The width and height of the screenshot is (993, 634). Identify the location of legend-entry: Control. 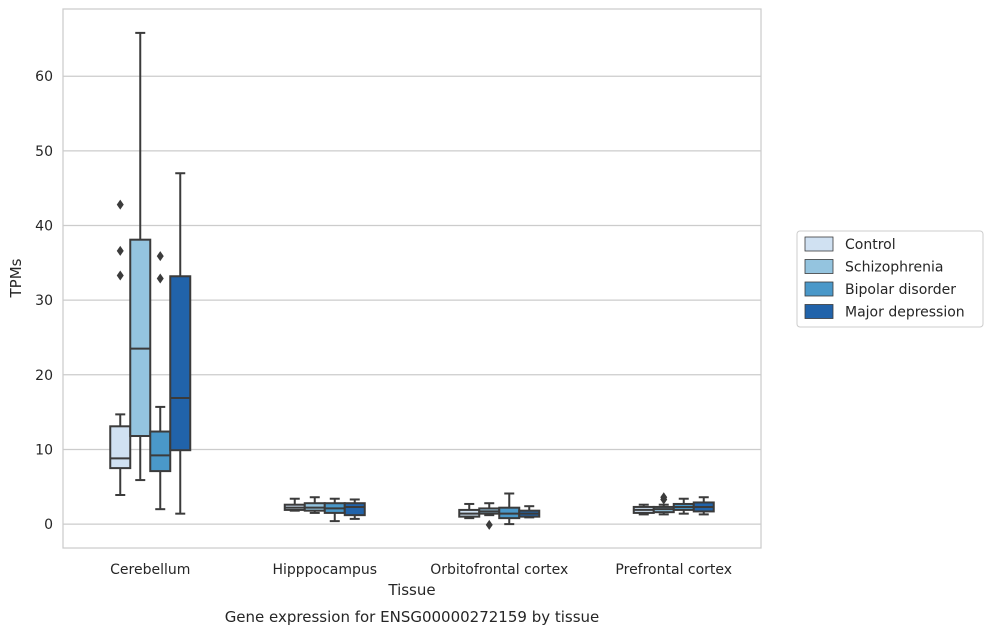
(870, 245).